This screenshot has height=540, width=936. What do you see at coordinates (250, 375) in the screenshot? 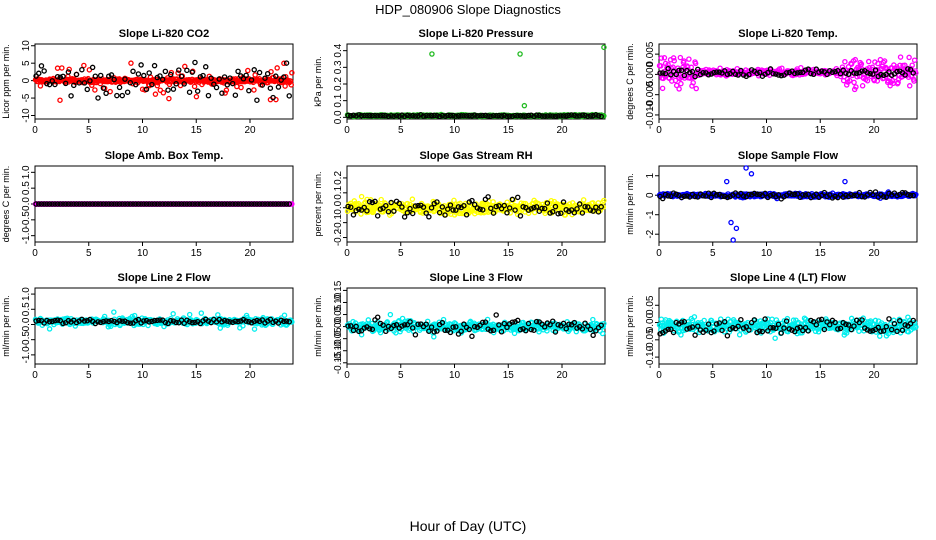
I see `x-tick-label: 20` at bounding box center [250, 375].